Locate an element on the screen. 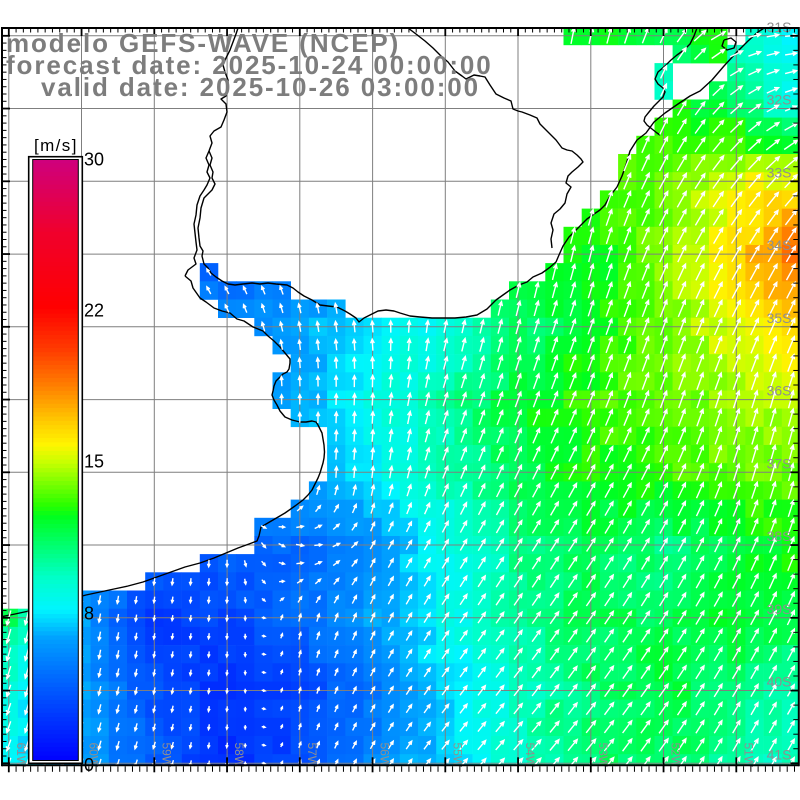  svg-text: modelo GEFS-WAVE (NCEP) is located at coordinates (203, 43).